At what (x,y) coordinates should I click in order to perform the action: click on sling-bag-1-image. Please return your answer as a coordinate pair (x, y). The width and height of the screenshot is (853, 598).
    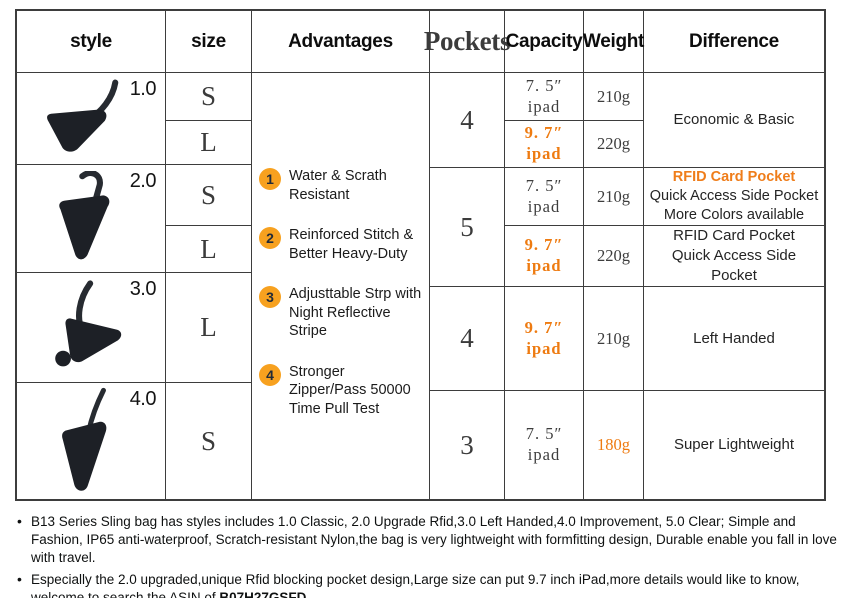
    Looking at the image, I should click on (83, 115).